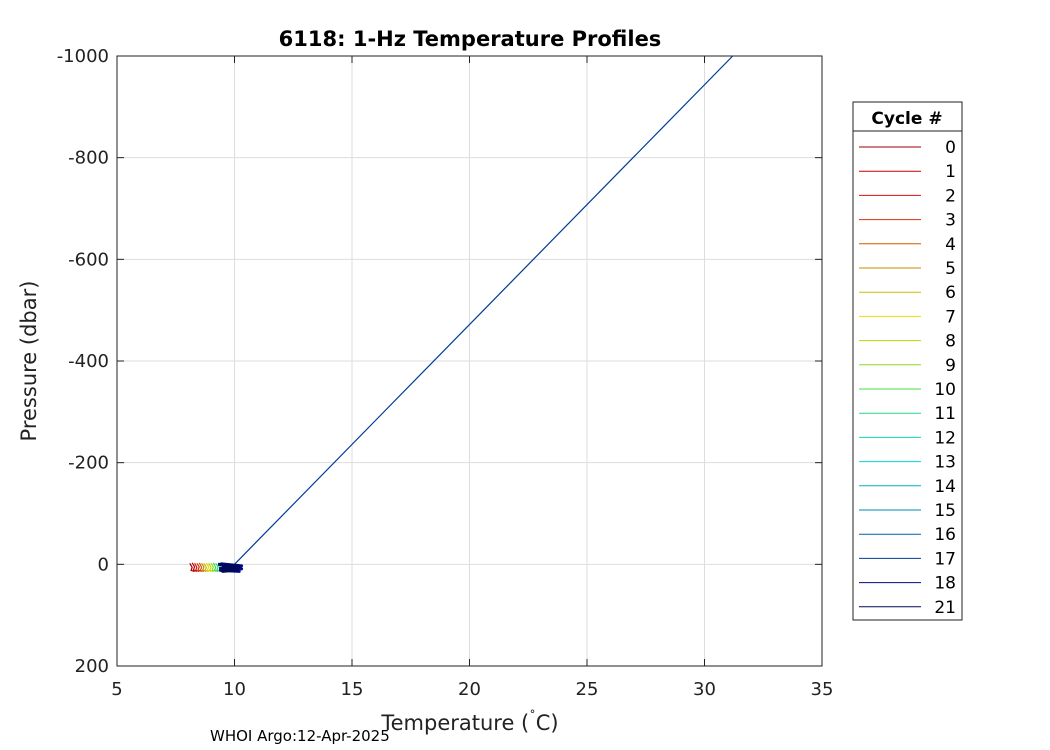  Describe the element at coordinates (587, 689) in the screenshot. I see `x-tick-label: 25` at that location.